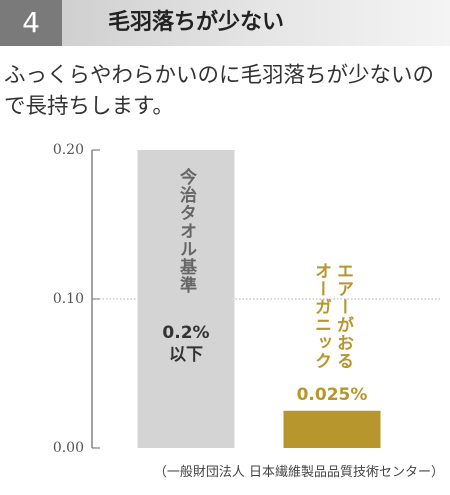 Image resolution: width=450 pixels, height=495 pixels. Describe the element at coordinates (186, 231) in the screenshot. I see `category-label: 今治タオル基準` at that location.